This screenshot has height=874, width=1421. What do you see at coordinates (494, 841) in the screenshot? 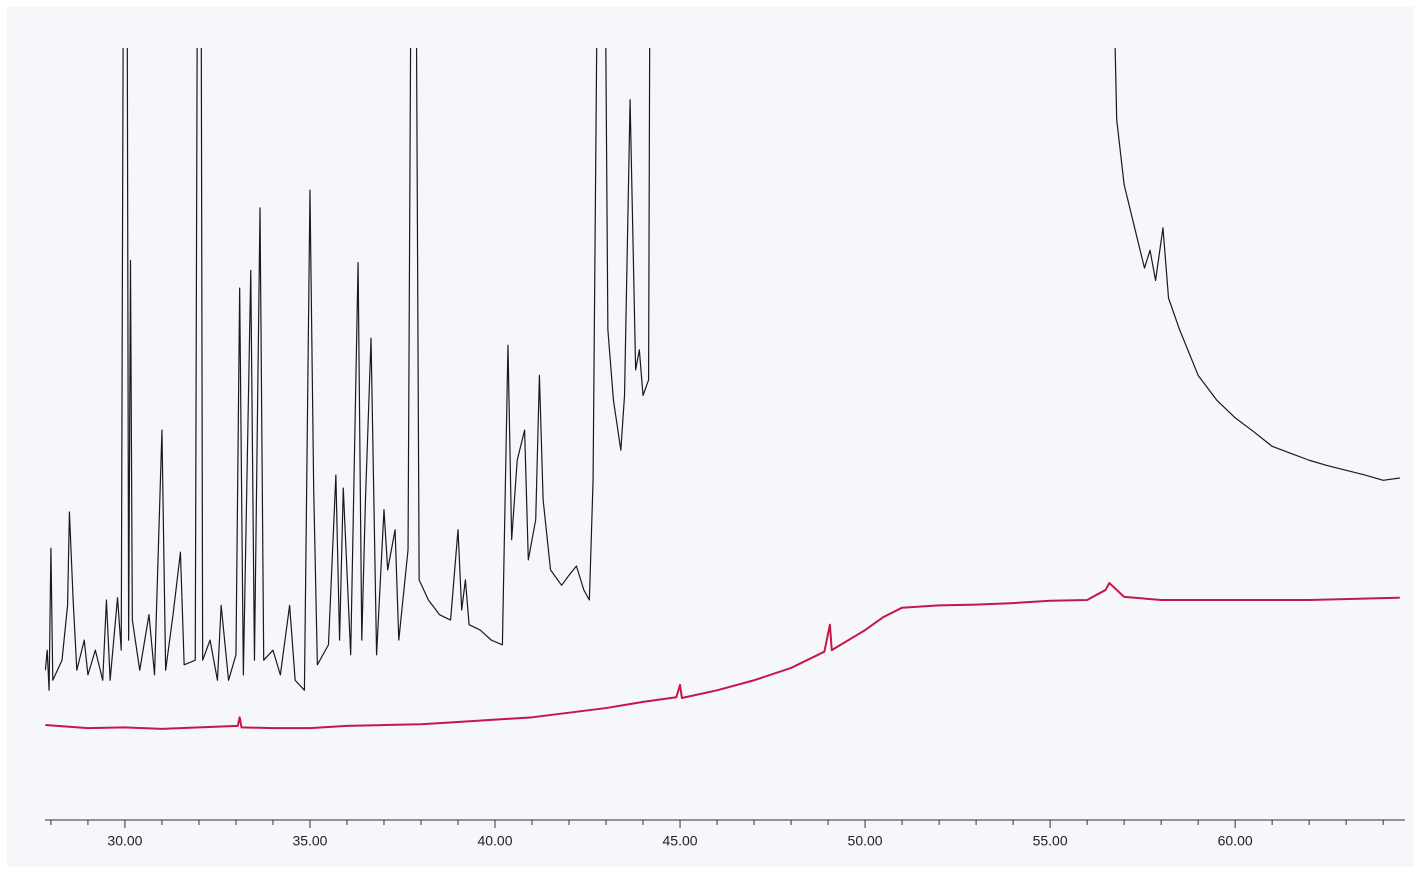
I see `x-tick-label: 40.00` at bounding box center [494, 841].